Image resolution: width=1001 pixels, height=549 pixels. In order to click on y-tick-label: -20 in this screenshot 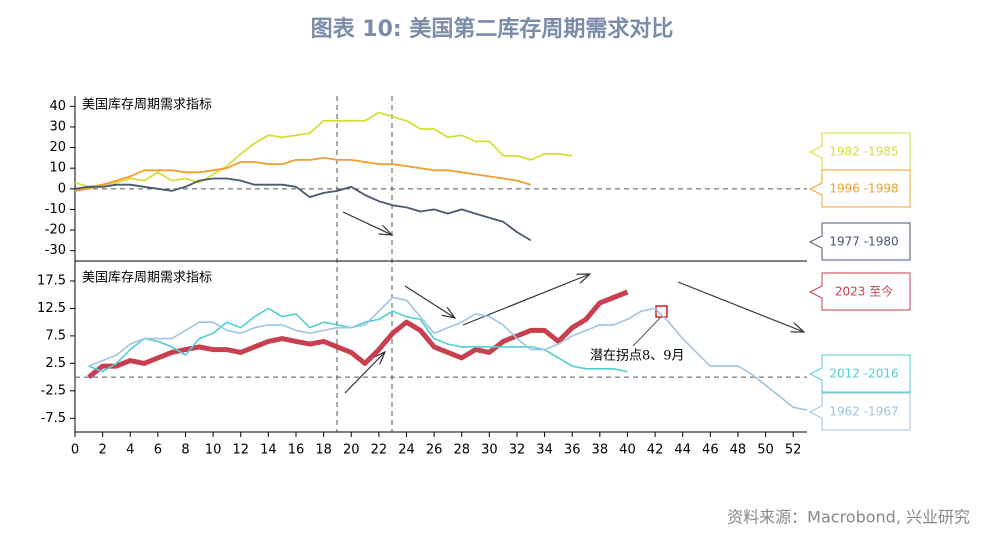, I will do `click(55, 230)`.